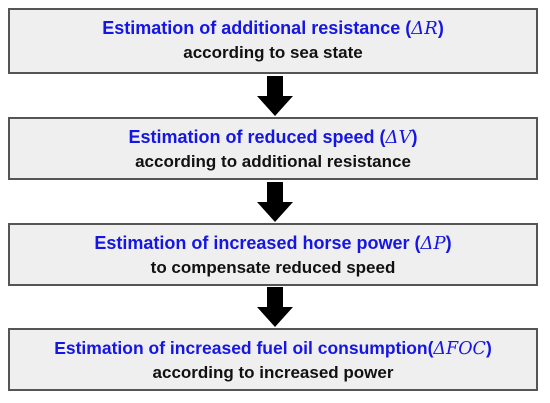 The image size is (550, 403). What do you see at coordinates (257, 28) in the screenshot?
I see `step-title-text: Estimation of additional resistance (` at bounding box center [257, 28].